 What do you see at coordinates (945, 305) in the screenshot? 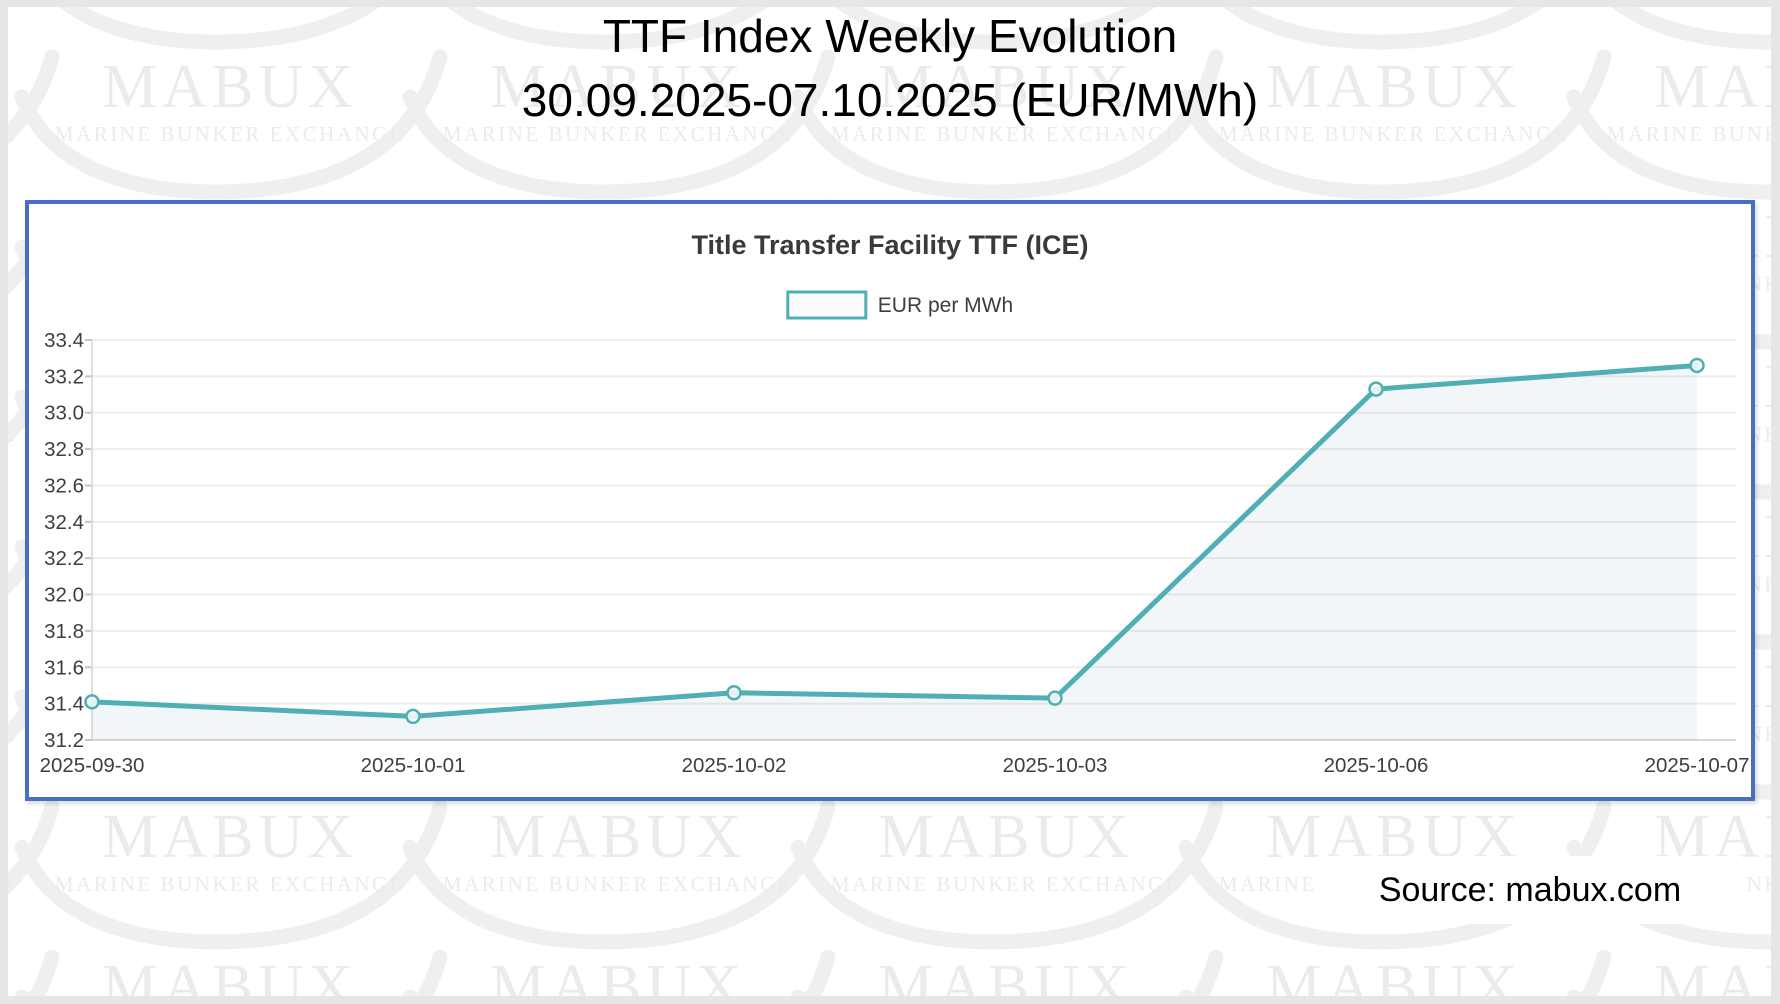
I see `legend-label: EUR per MWh` at bounding box center [945, 305].